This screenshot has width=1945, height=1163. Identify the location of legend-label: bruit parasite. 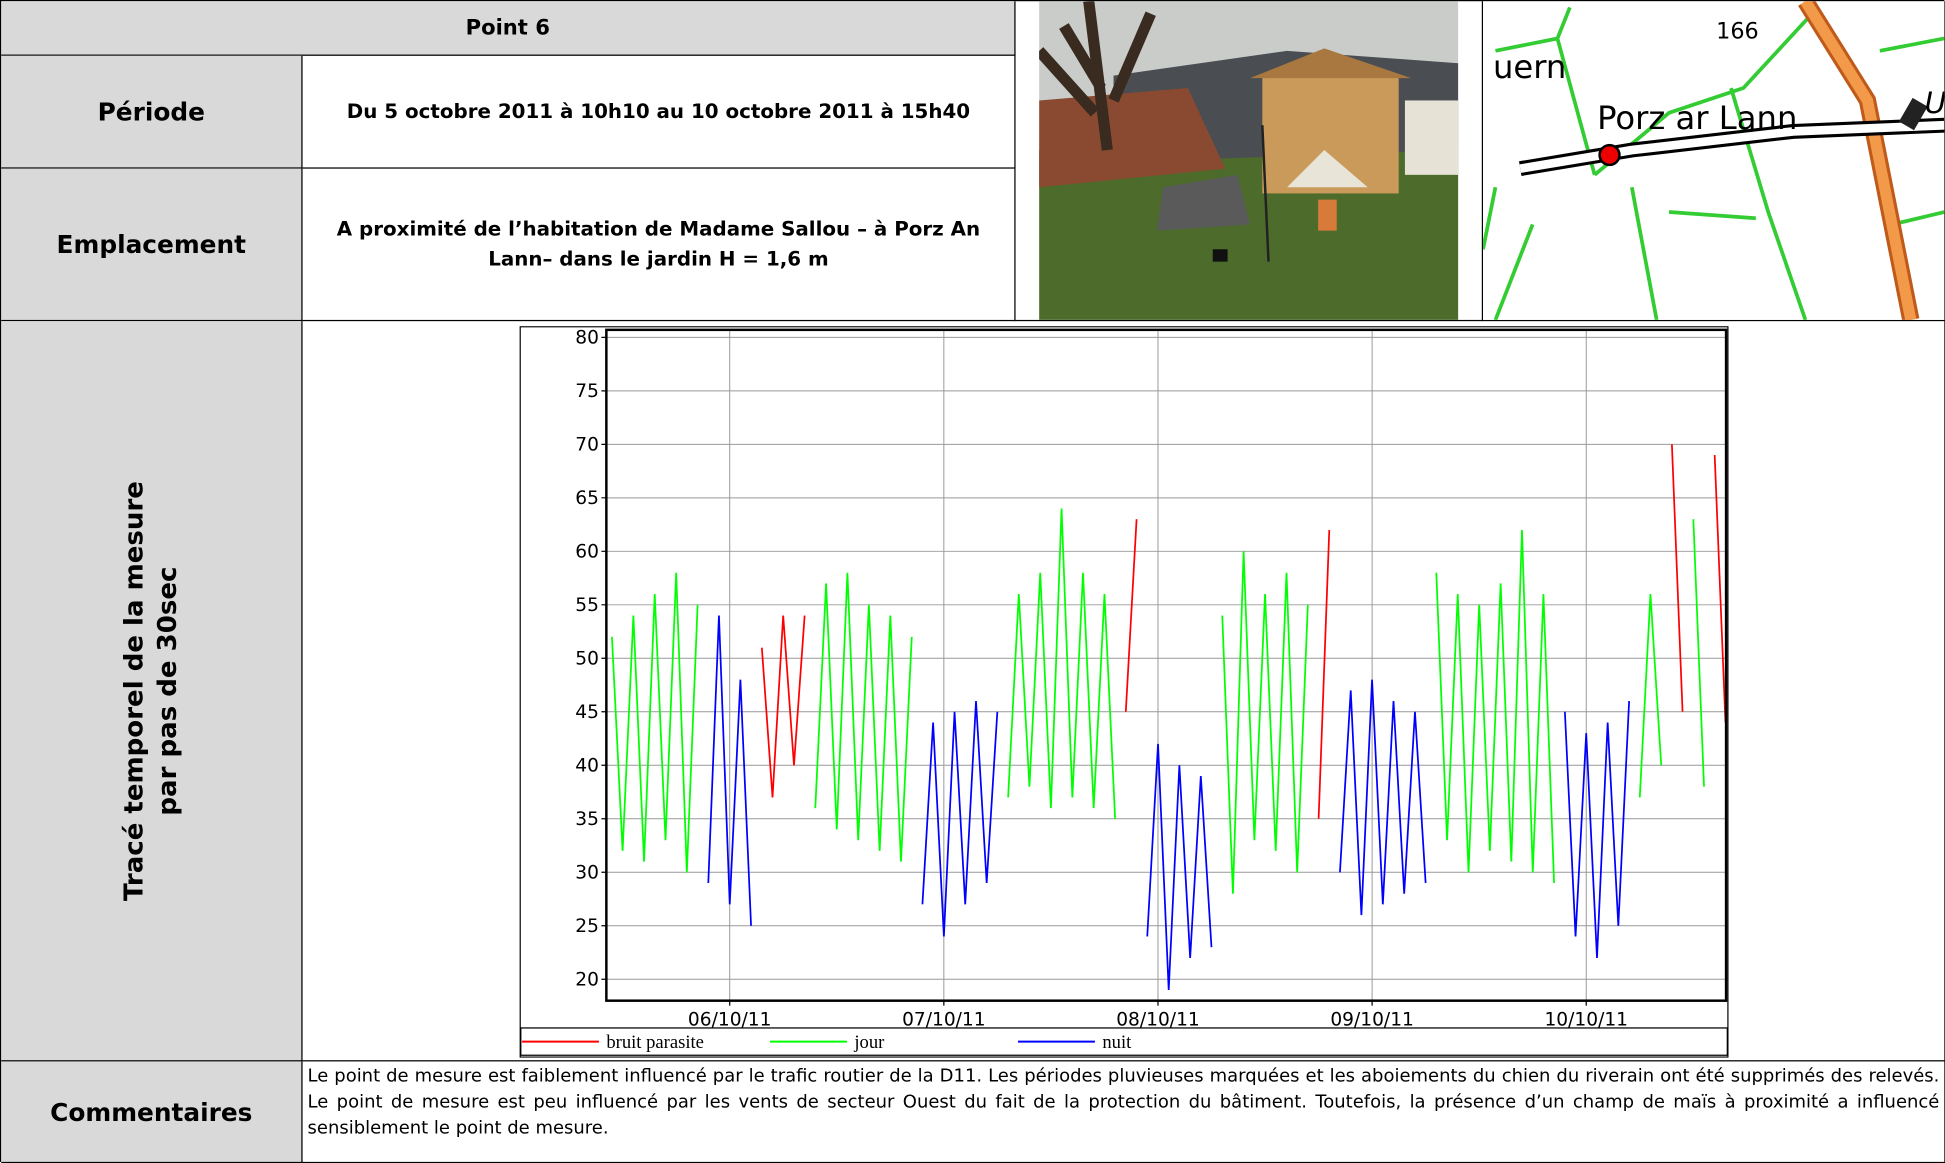
(655, 1042).